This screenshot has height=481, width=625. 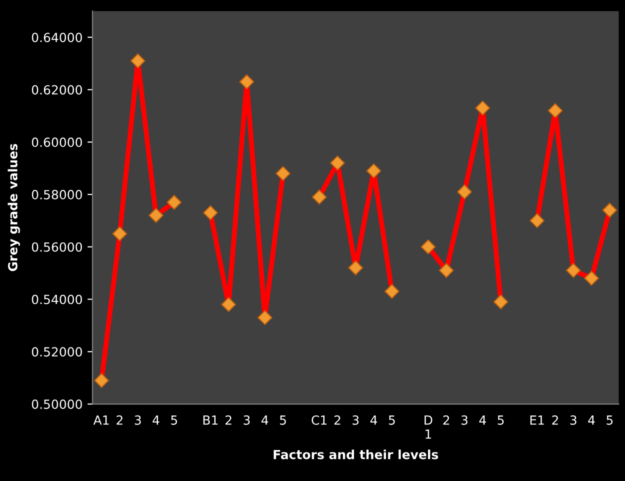 What do you see at coordinates (57, 404) in the screenshot?
I see `y-tick-label: 0.50000` at bounding box center [57, 404].